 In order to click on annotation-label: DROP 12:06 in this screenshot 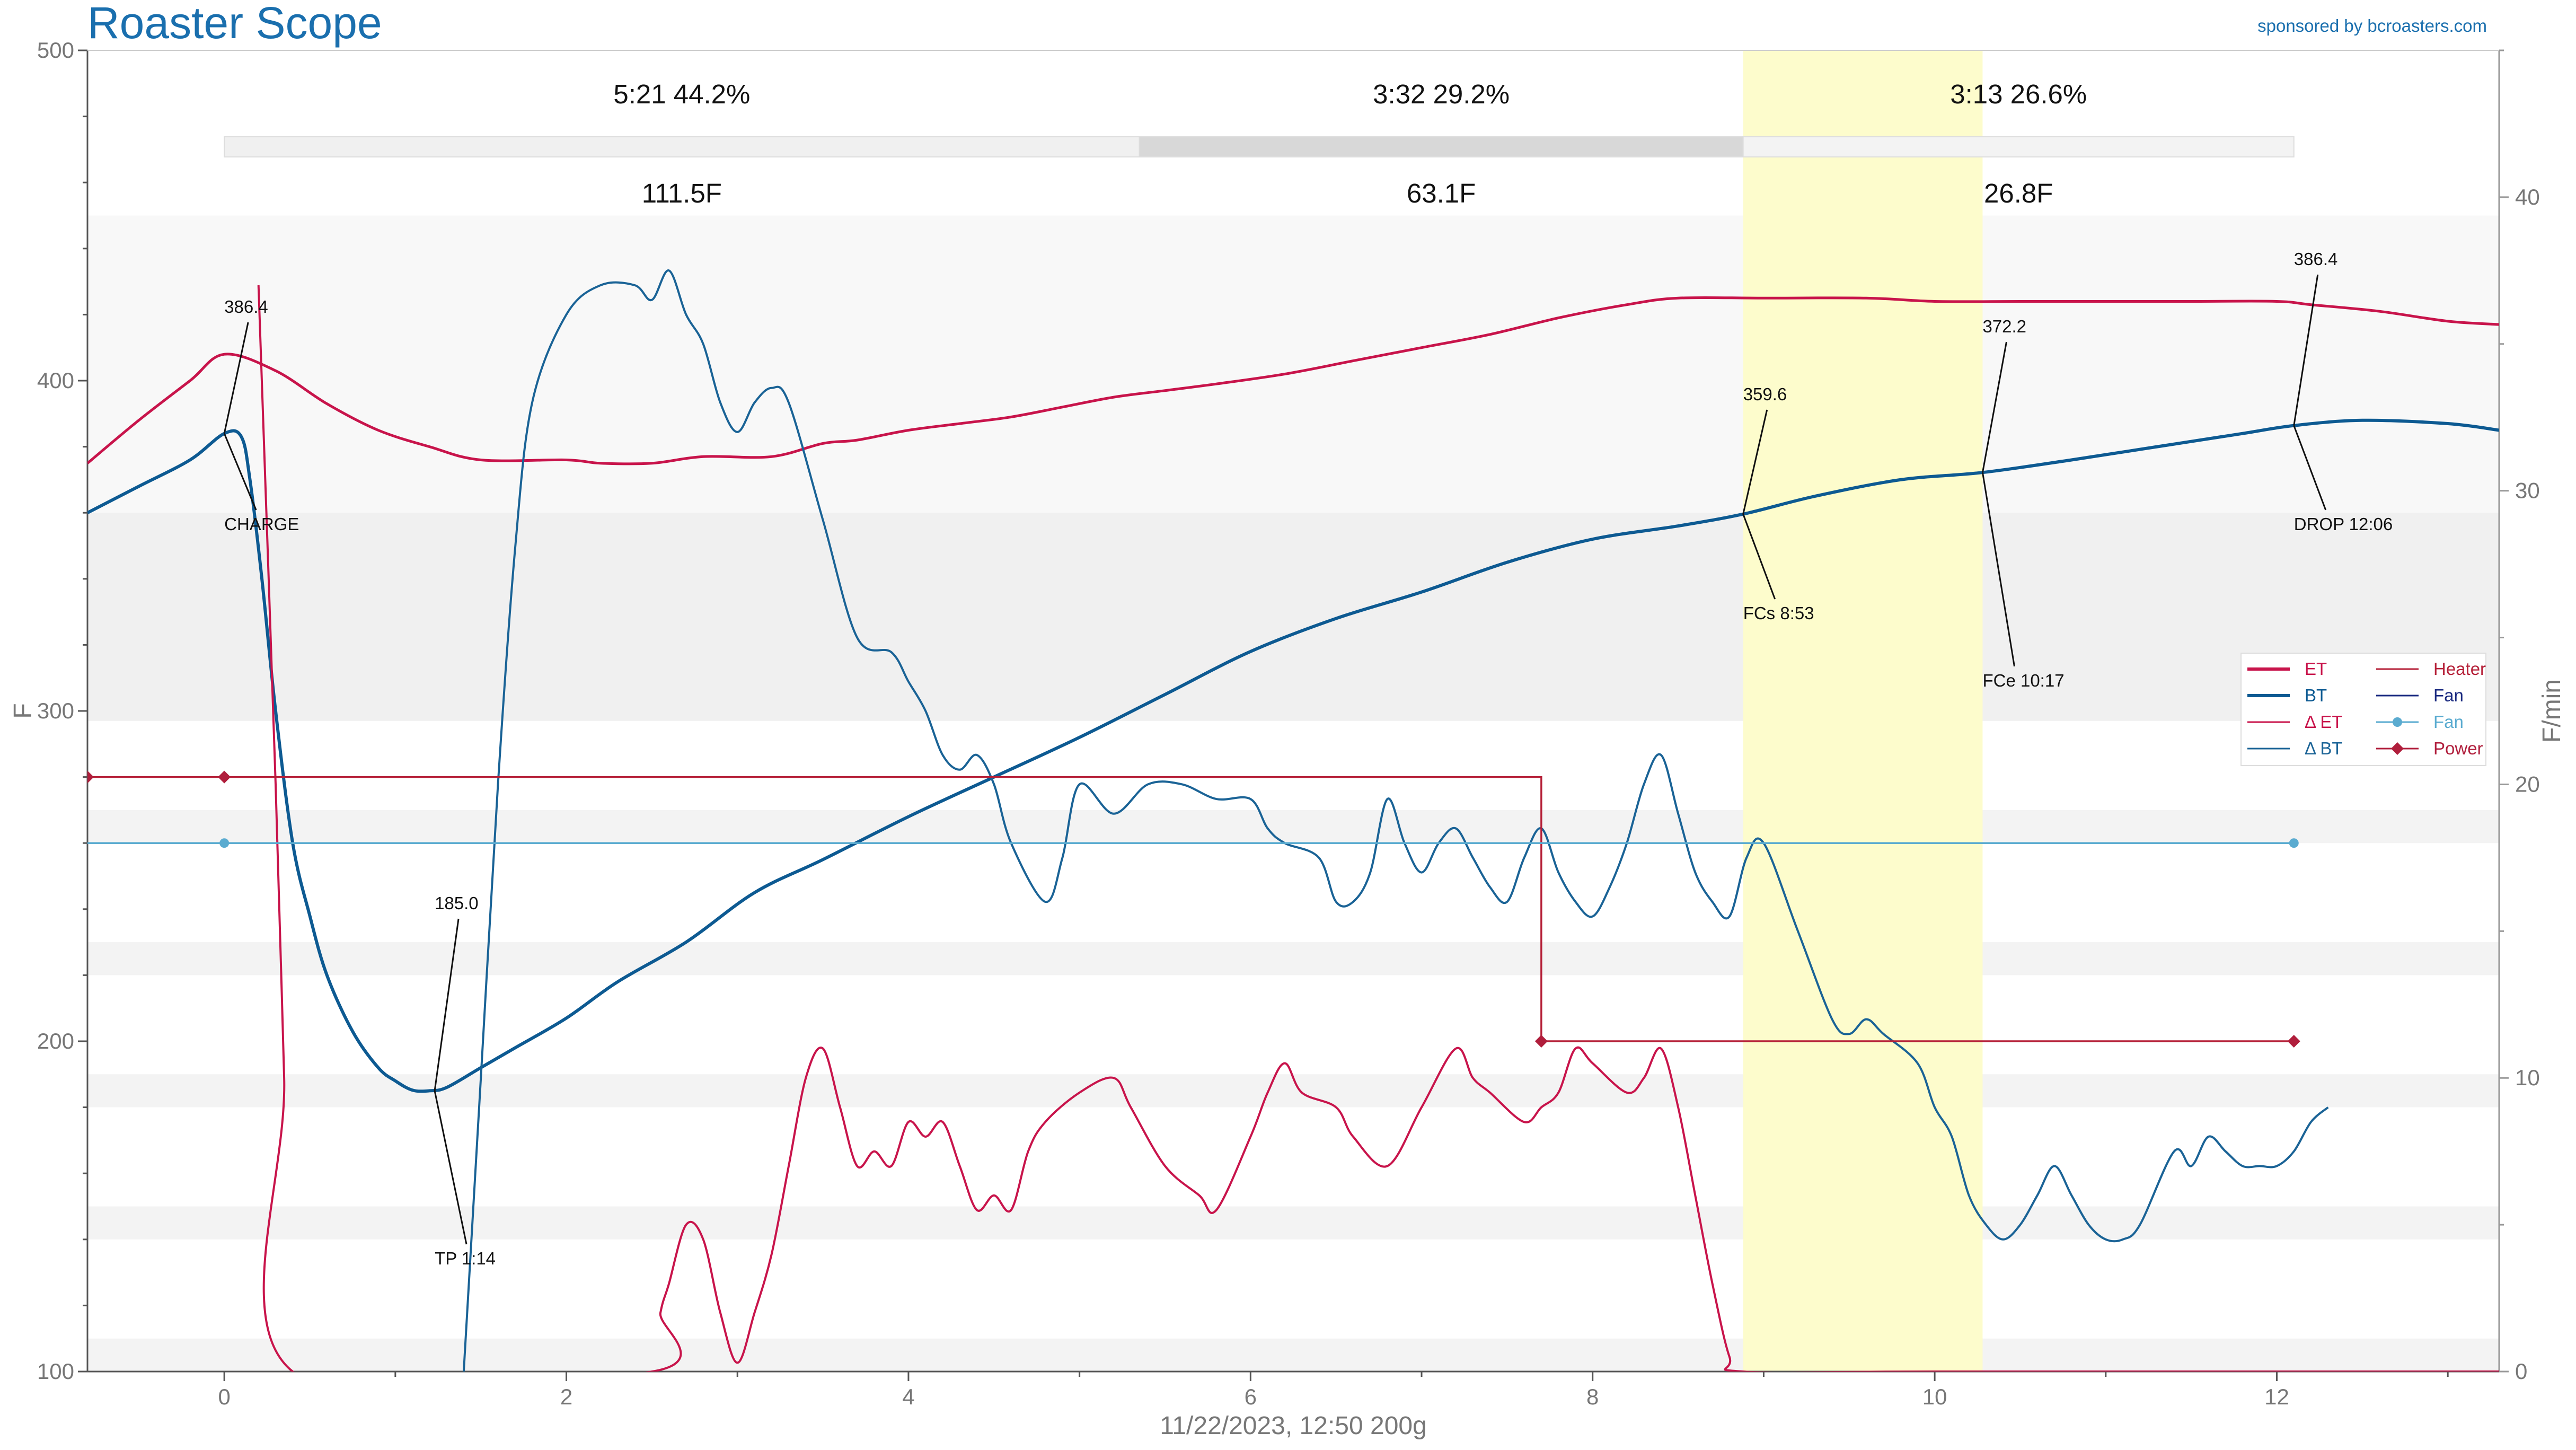, I will do `click(2343, 524)`.